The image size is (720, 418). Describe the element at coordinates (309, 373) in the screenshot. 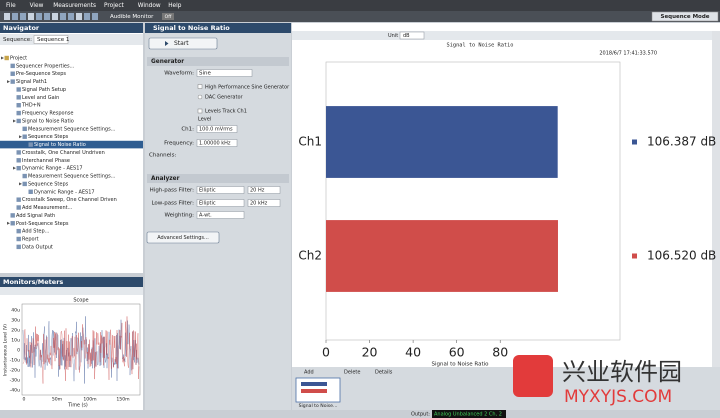

I see `add-button: Add` at that location.